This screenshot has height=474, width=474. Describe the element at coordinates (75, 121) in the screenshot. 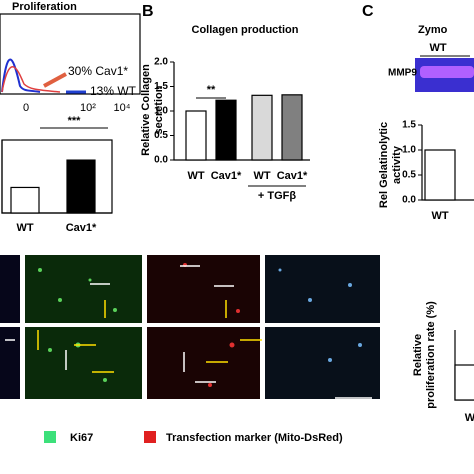

I see `significance: ***` at that location.